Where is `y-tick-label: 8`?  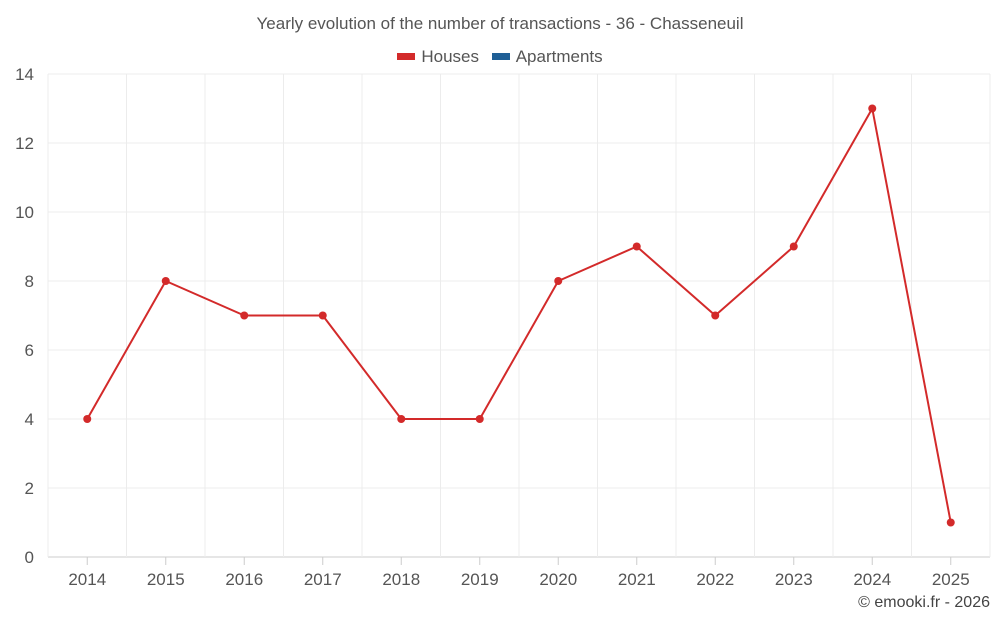
y-tick-label: 8 is located at coordinates (29, 281).